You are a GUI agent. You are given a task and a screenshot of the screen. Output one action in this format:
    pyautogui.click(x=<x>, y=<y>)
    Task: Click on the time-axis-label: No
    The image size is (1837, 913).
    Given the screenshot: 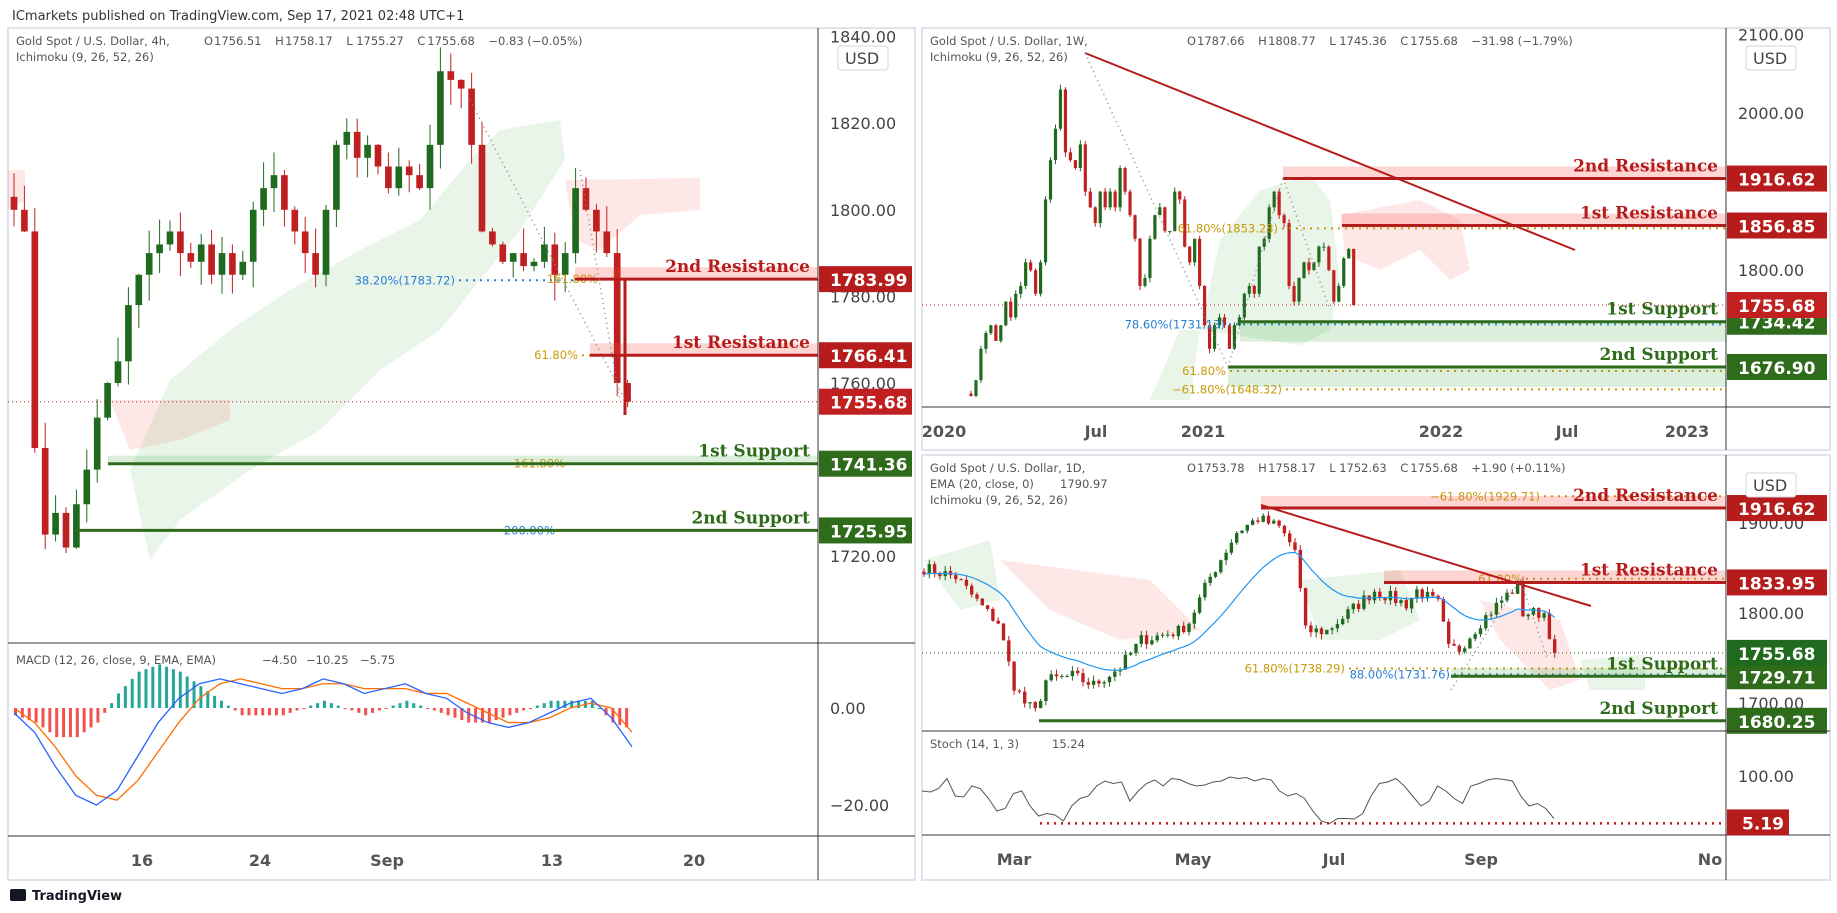 What is the action you would take?
    pyautogui.click(x=1710, y=859)
    